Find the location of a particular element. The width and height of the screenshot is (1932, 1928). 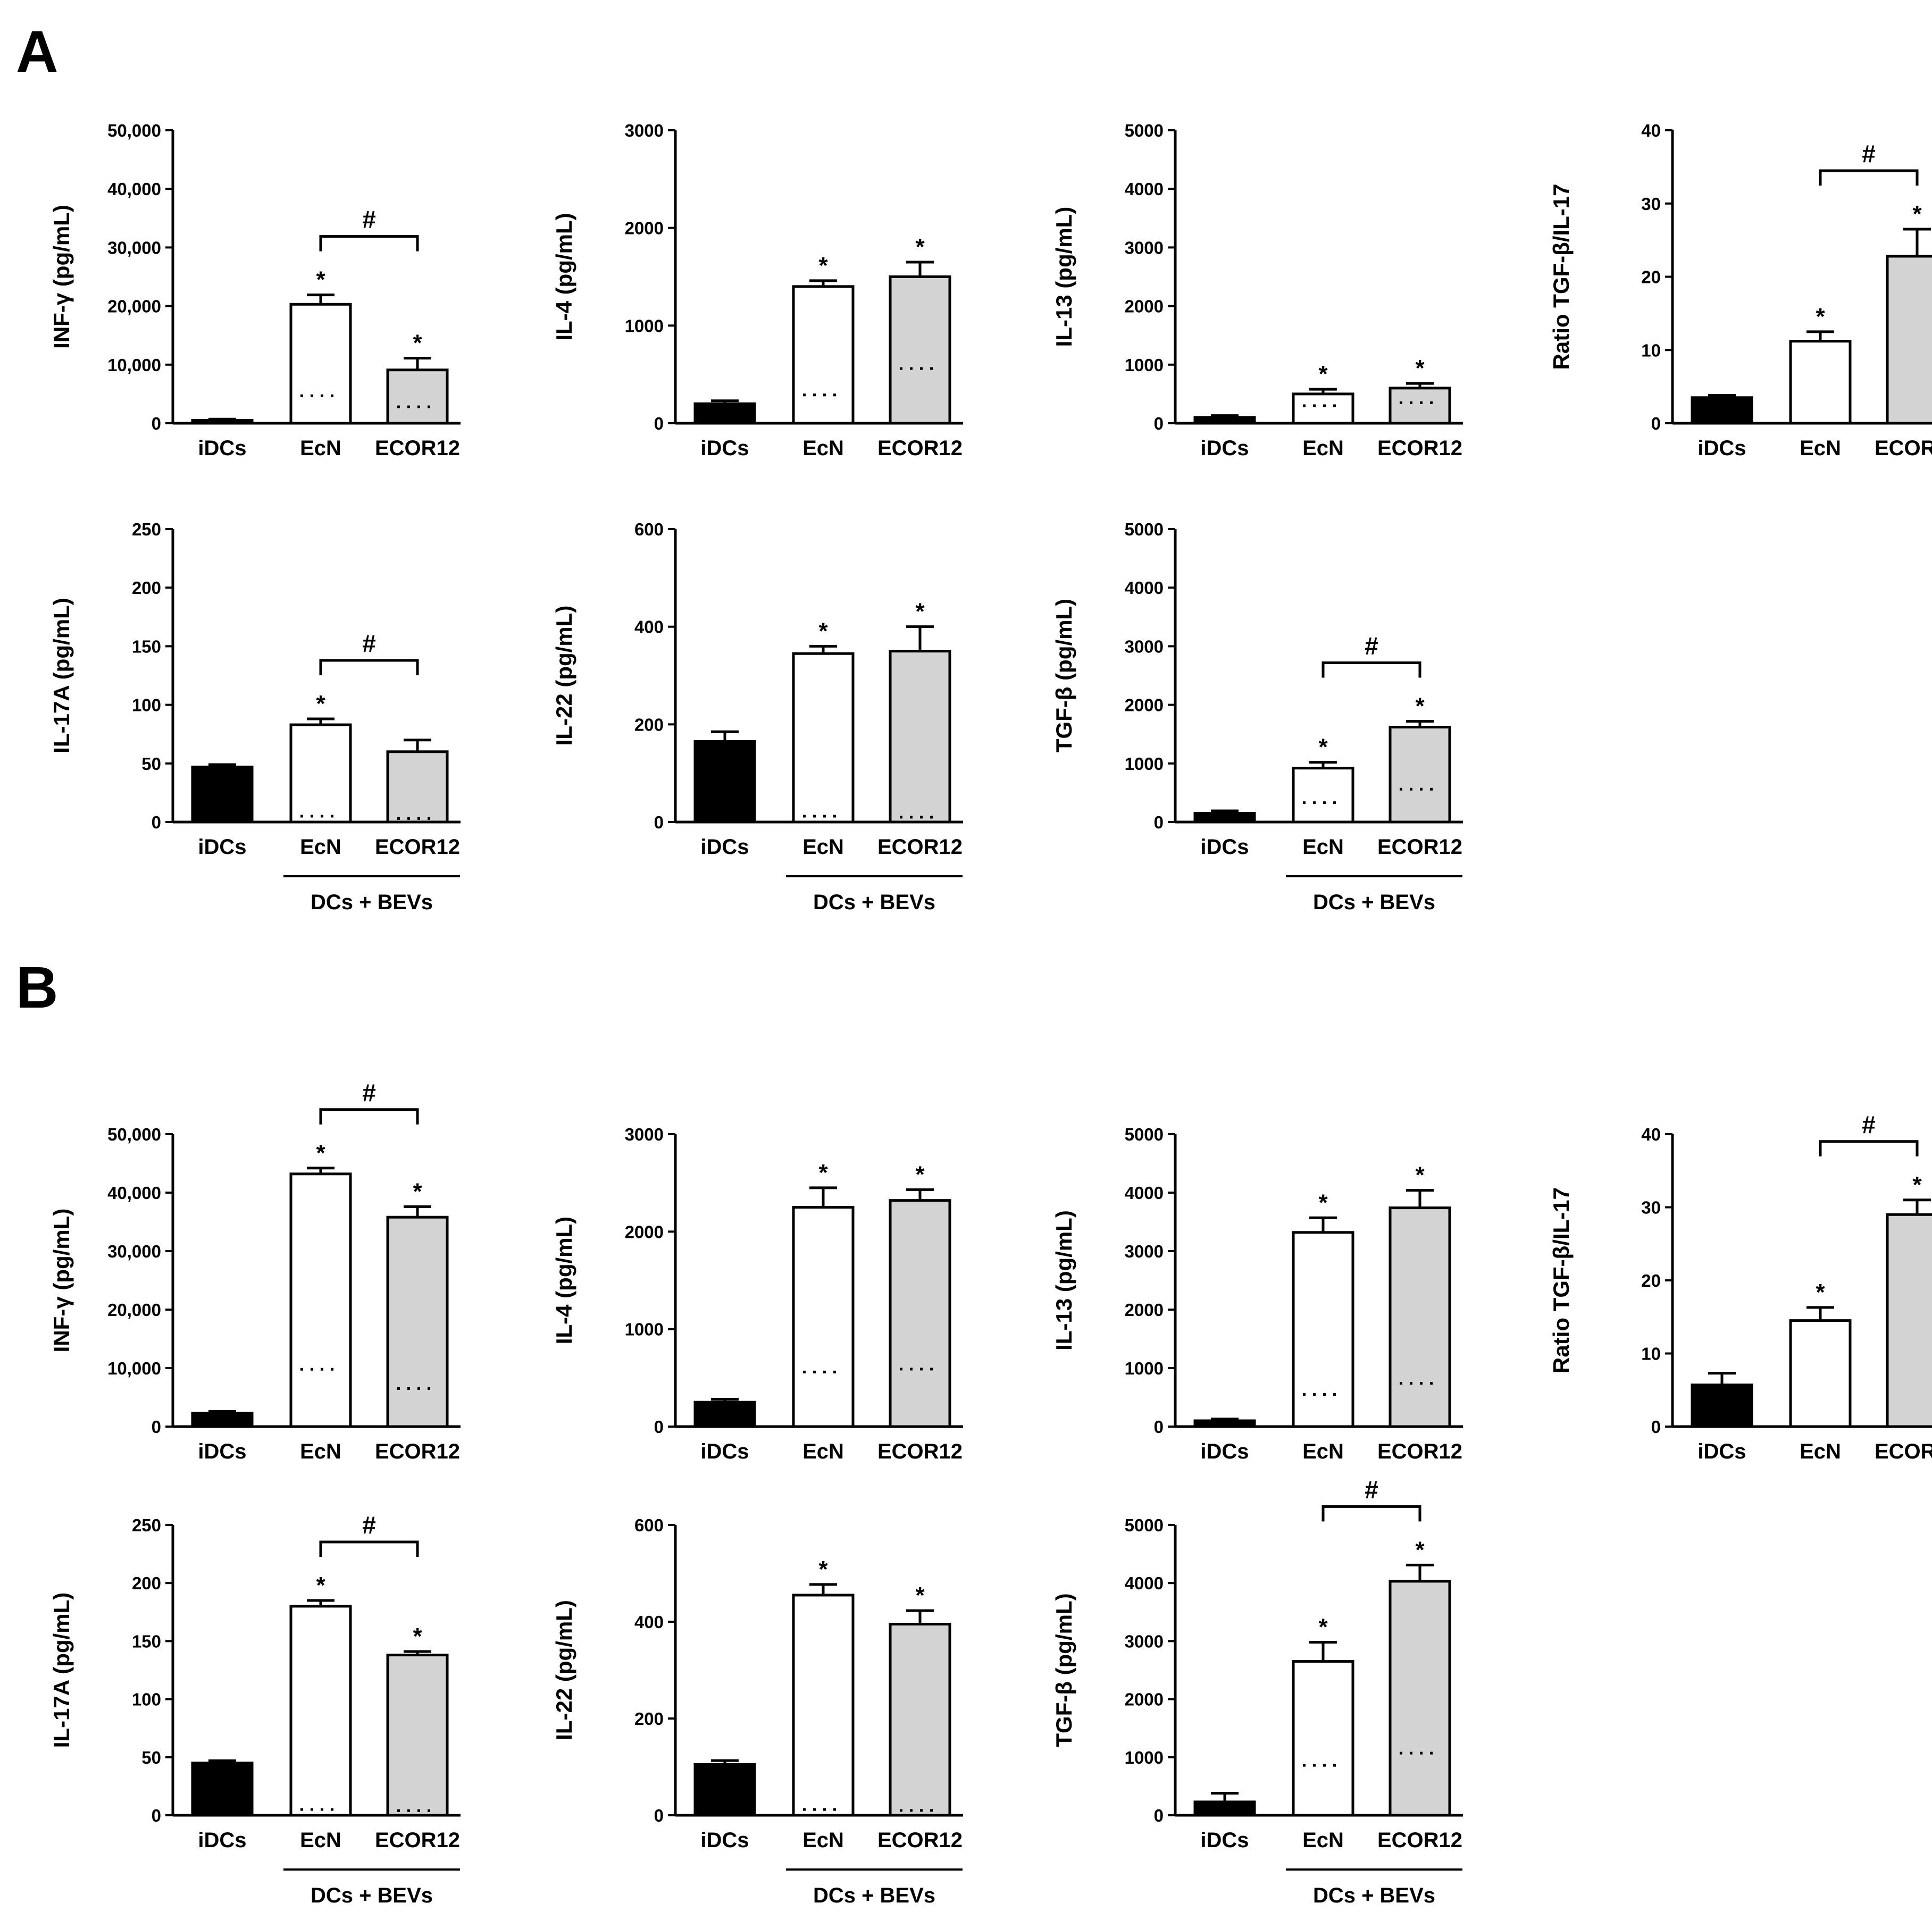

y-tick-label: 3000 is located at coordinates (644, 1134).